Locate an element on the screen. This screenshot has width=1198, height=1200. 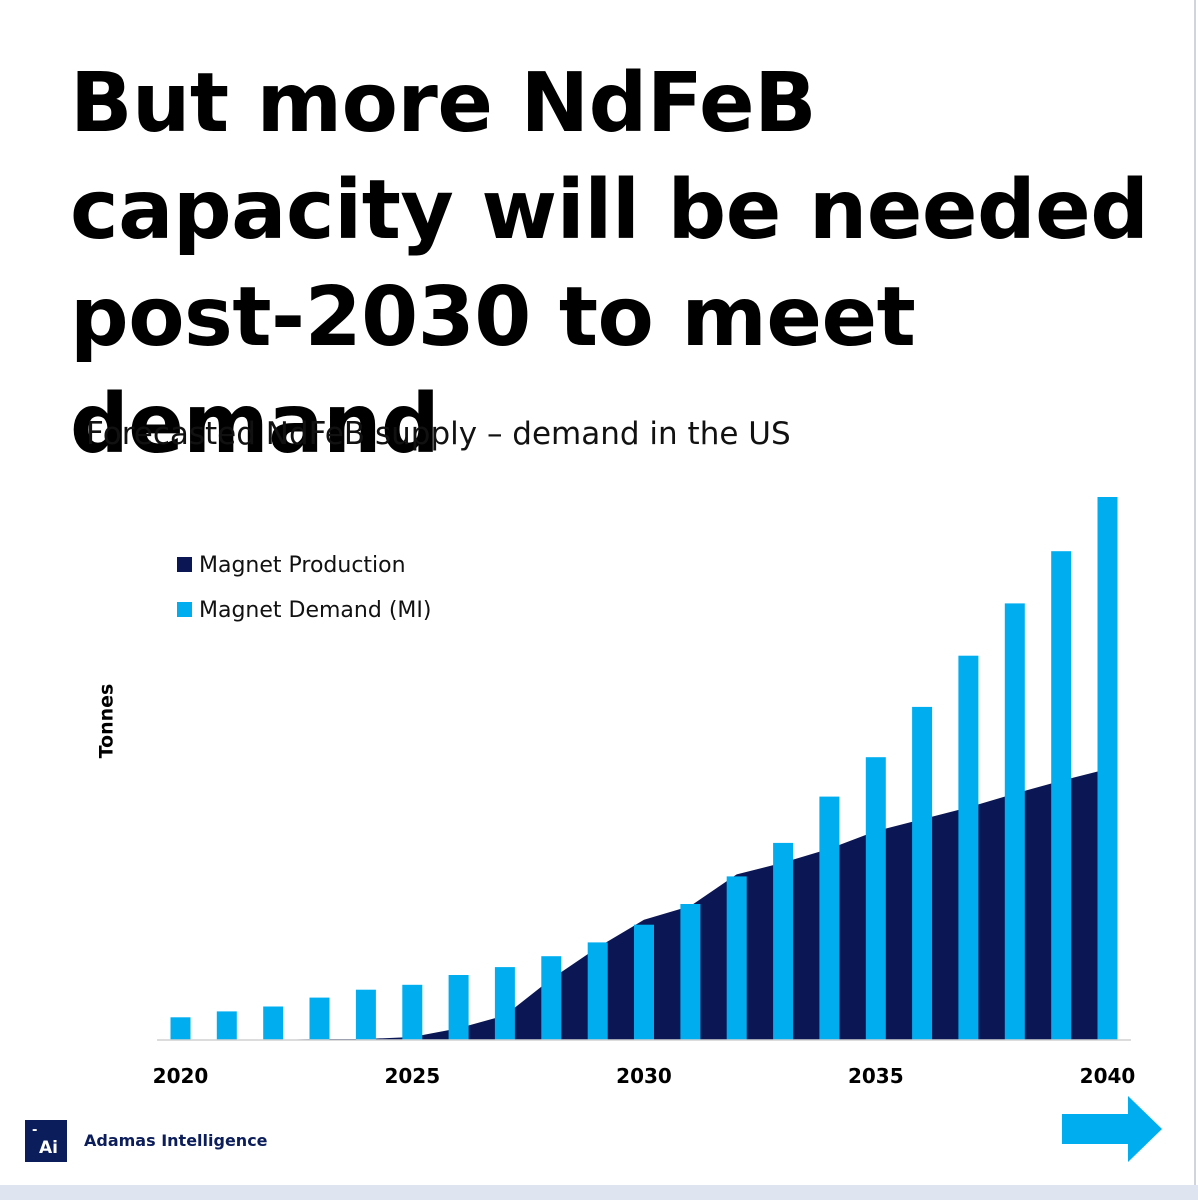
bar-demand-2033 is located at coordinates (783, 941).